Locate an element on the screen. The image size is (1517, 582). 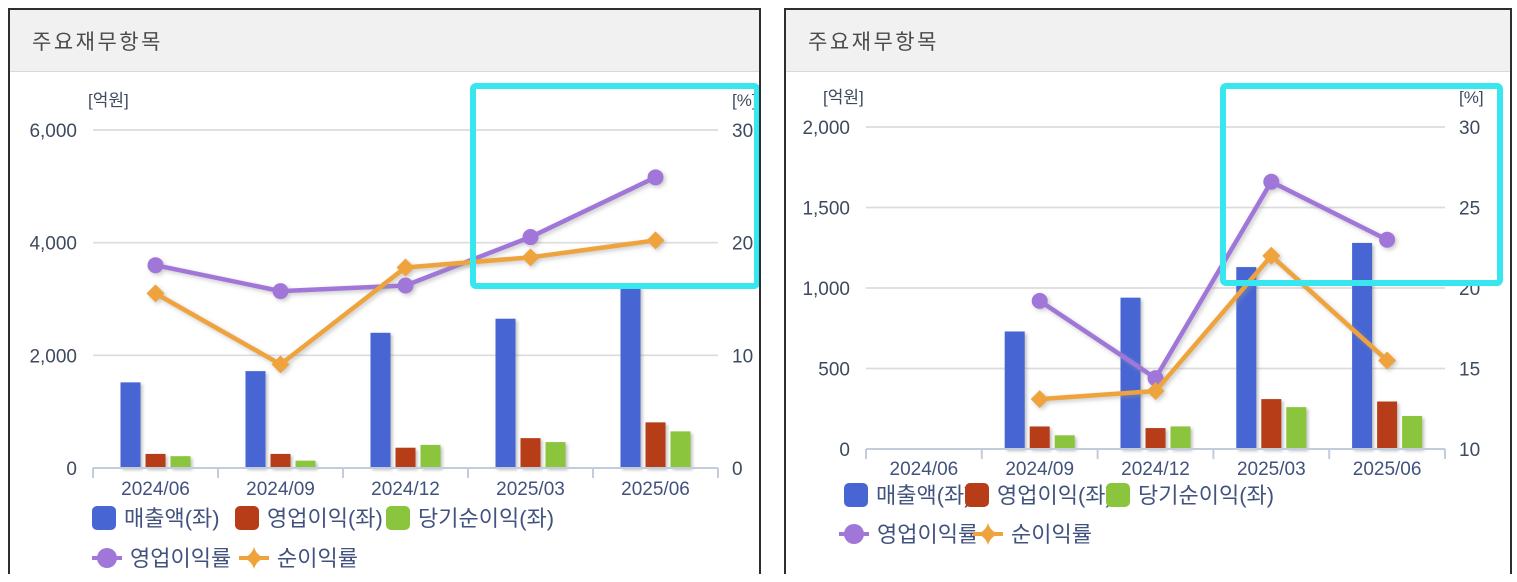
bars-operating-profit is located at coordinates (405, 445).